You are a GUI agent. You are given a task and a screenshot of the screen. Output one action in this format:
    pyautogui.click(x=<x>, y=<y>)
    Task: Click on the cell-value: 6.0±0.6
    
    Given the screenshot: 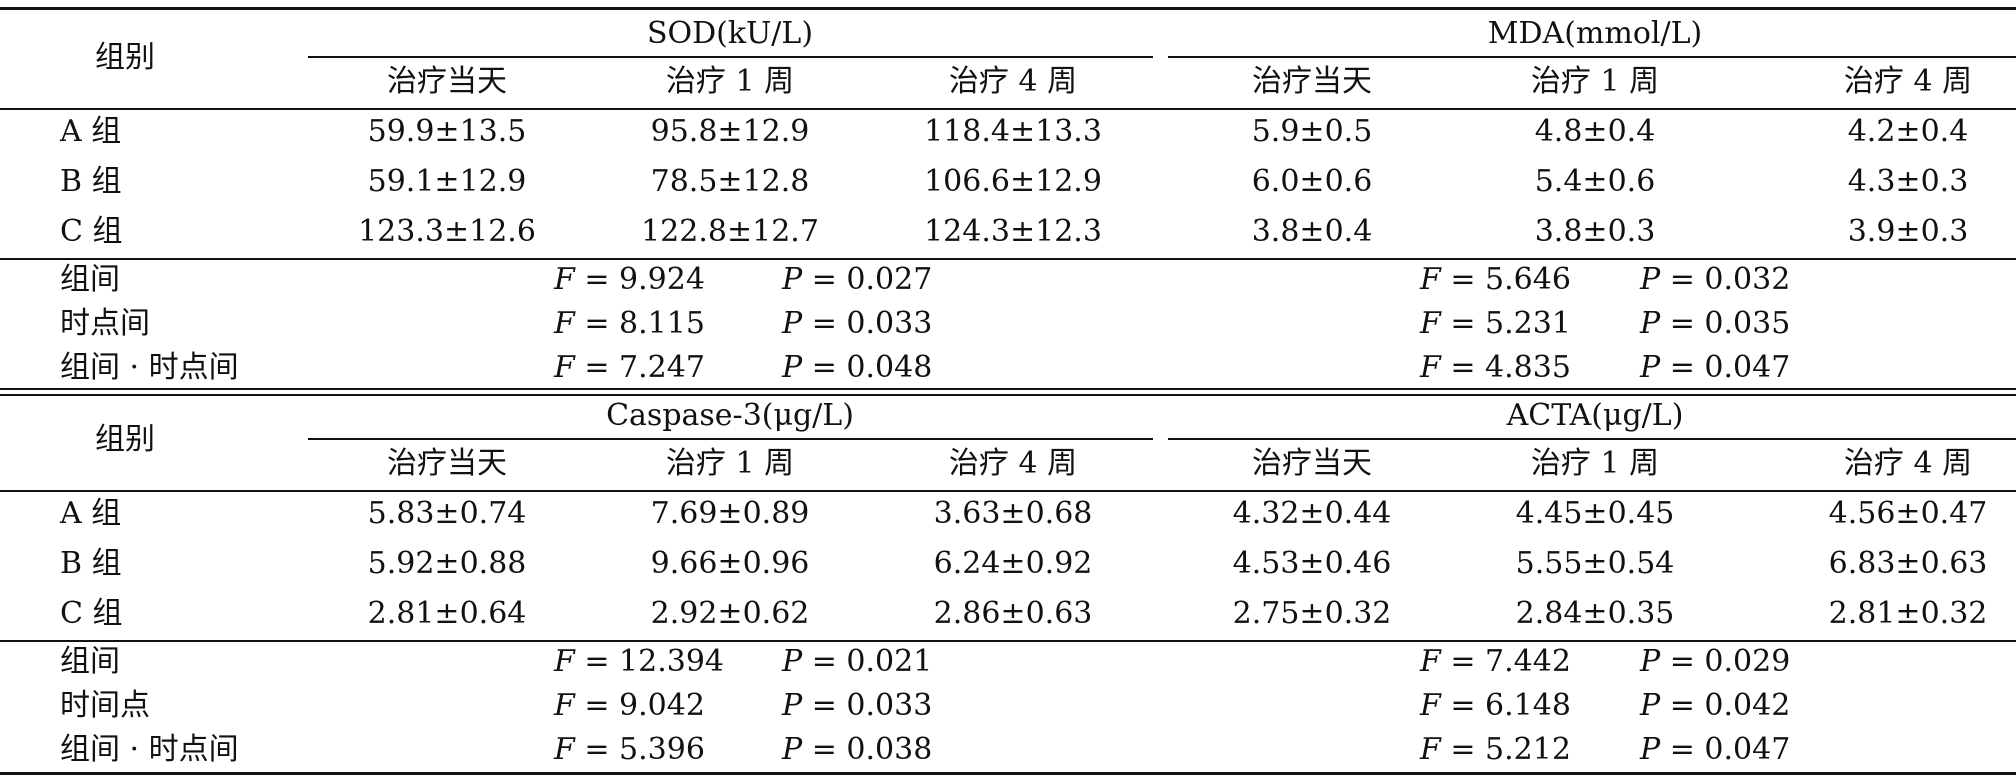 What is the action you would take?
    pyautogui.click(x=1312, y=181)
    